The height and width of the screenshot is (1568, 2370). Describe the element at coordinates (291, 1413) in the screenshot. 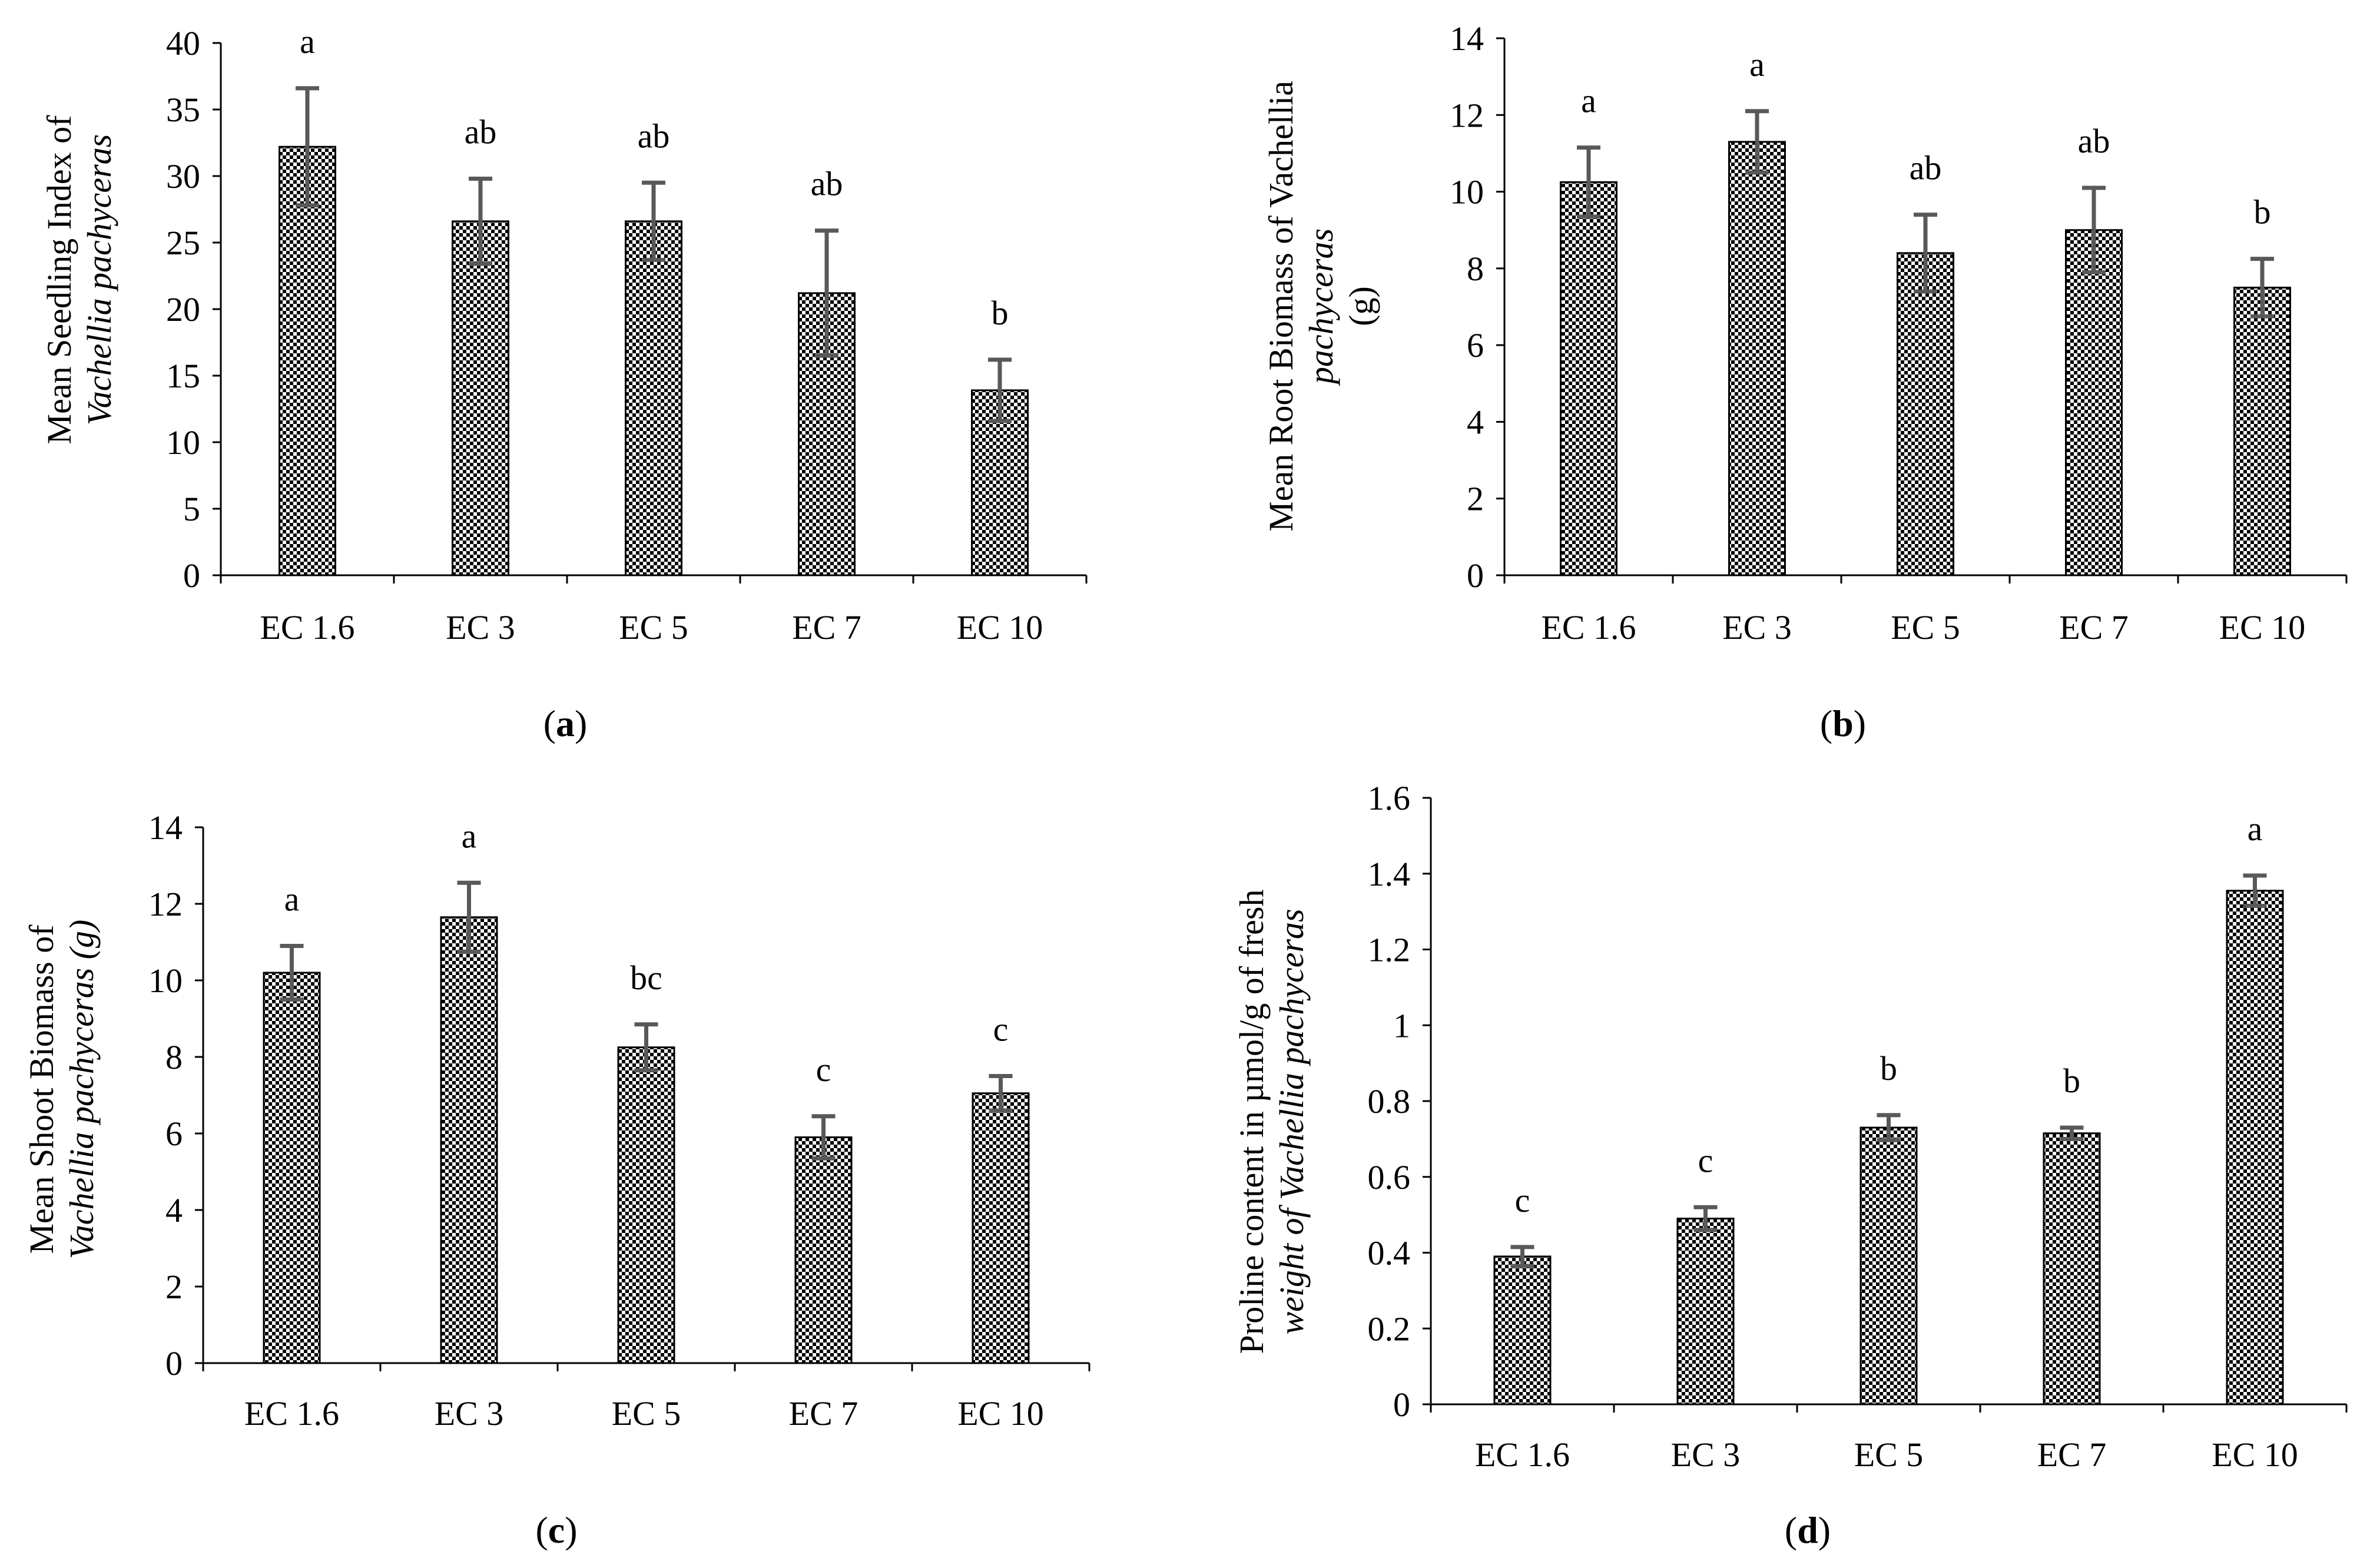

I see `panel-c-x-tick-label-1: EC 1.6` at that location.